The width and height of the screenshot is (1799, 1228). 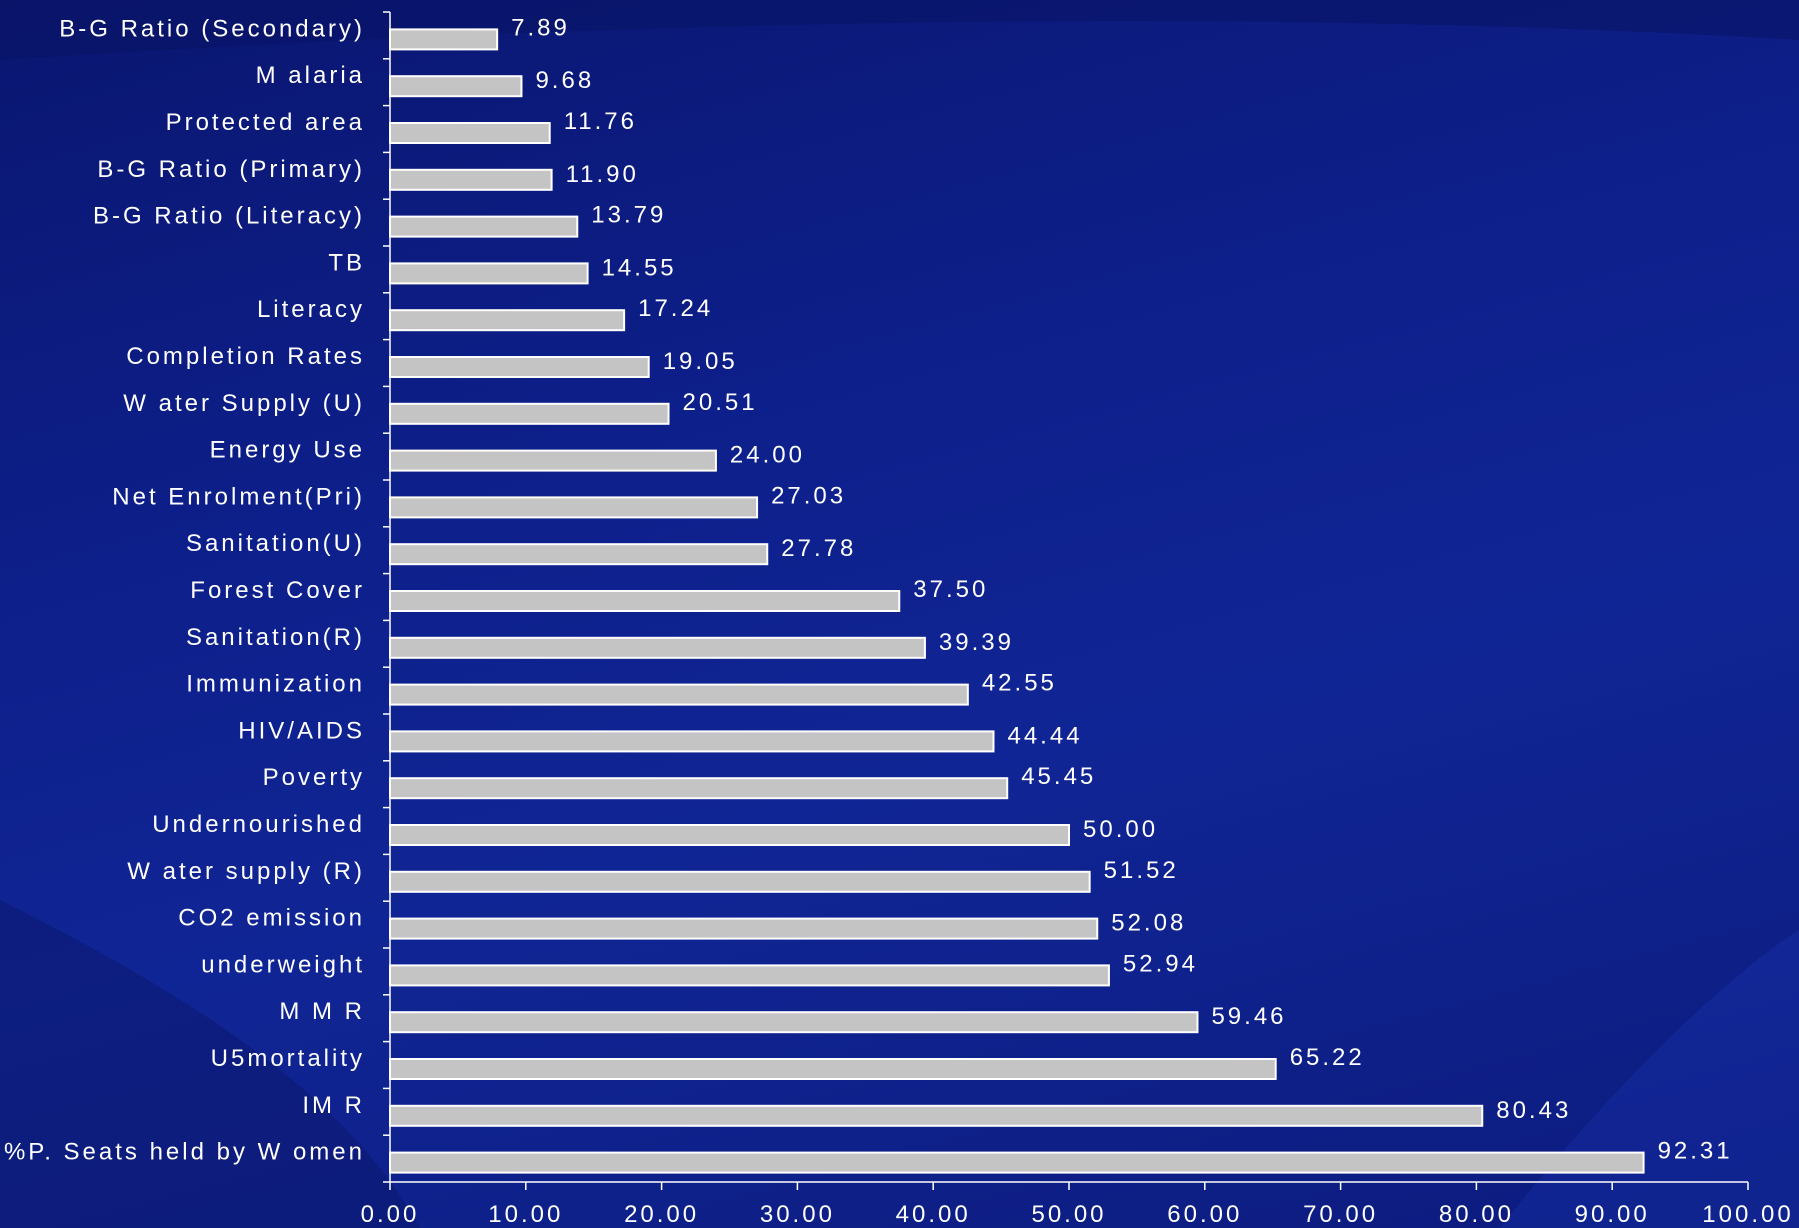 What do you see at coordinates (1476, 1214) in the screenshot?
I see `x-tick-label: 80.00` at bounding box center [1476, 1214].